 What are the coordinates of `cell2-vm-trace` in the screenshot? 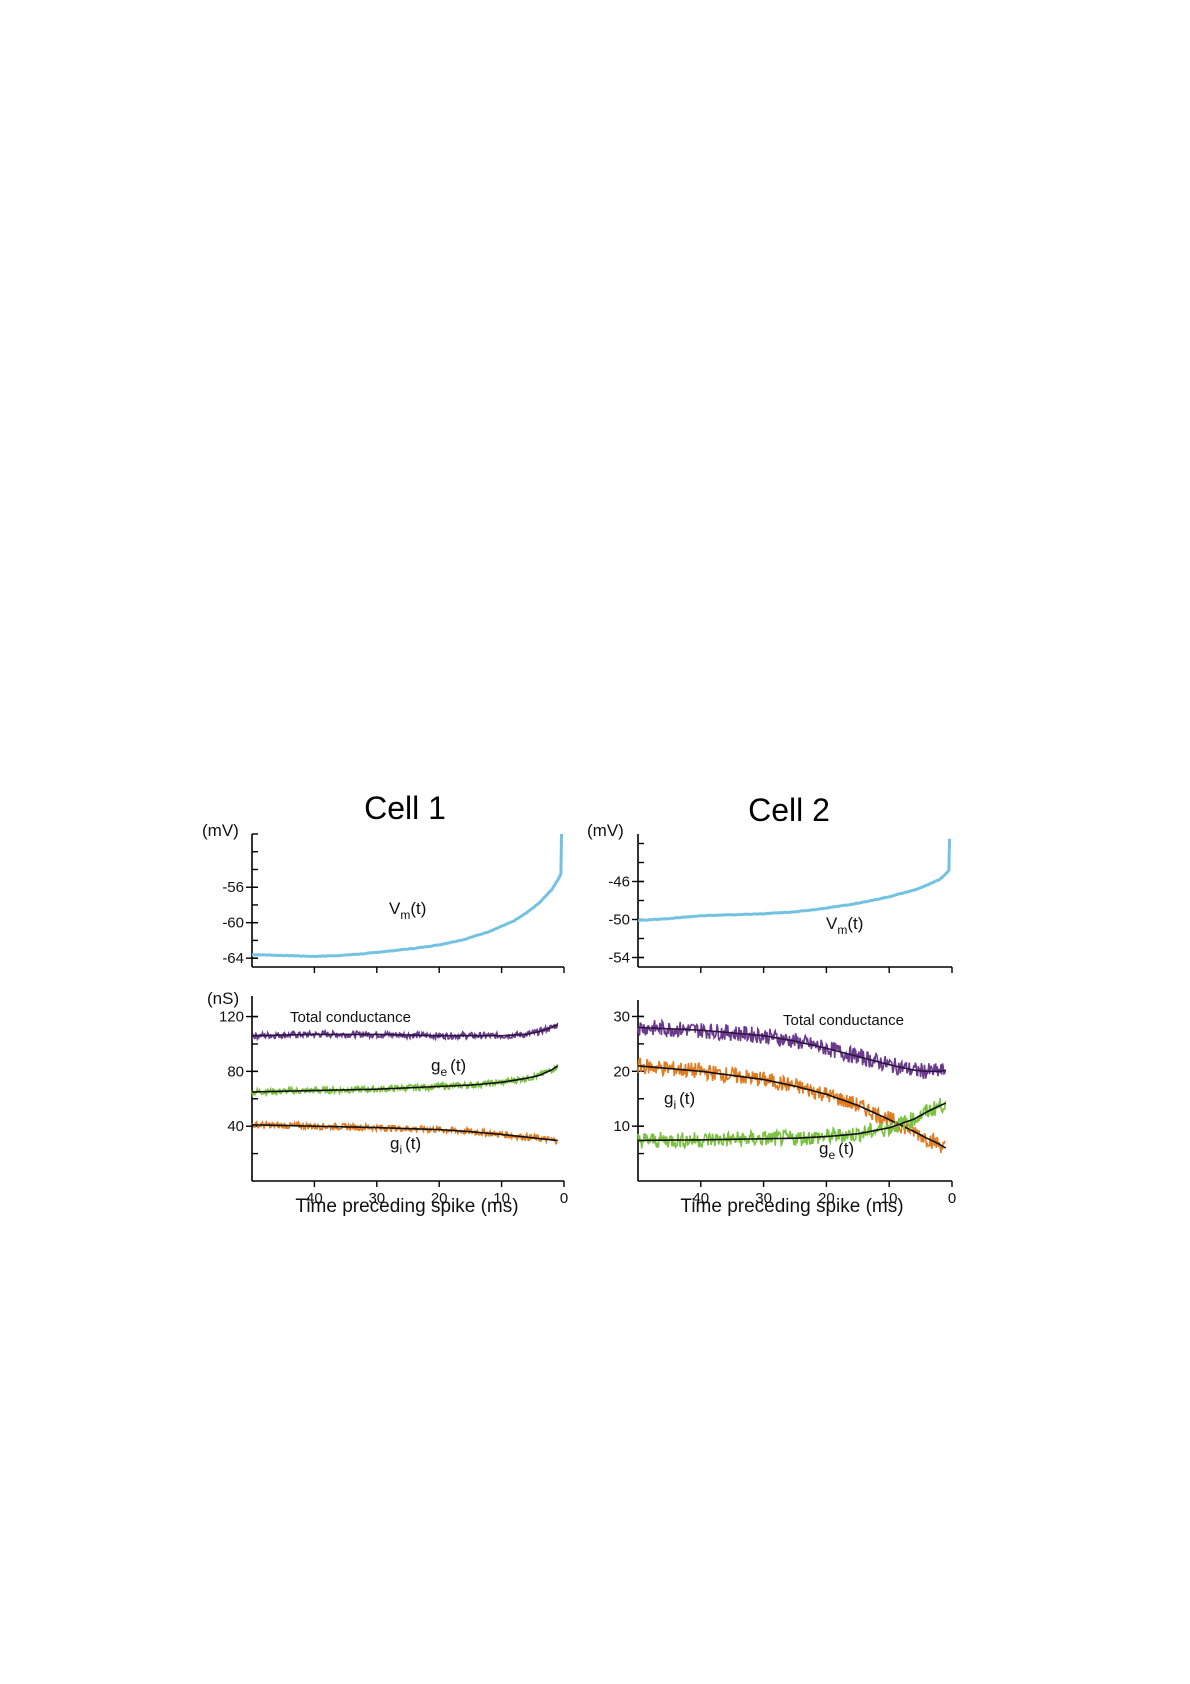 It's located at (794, 880).